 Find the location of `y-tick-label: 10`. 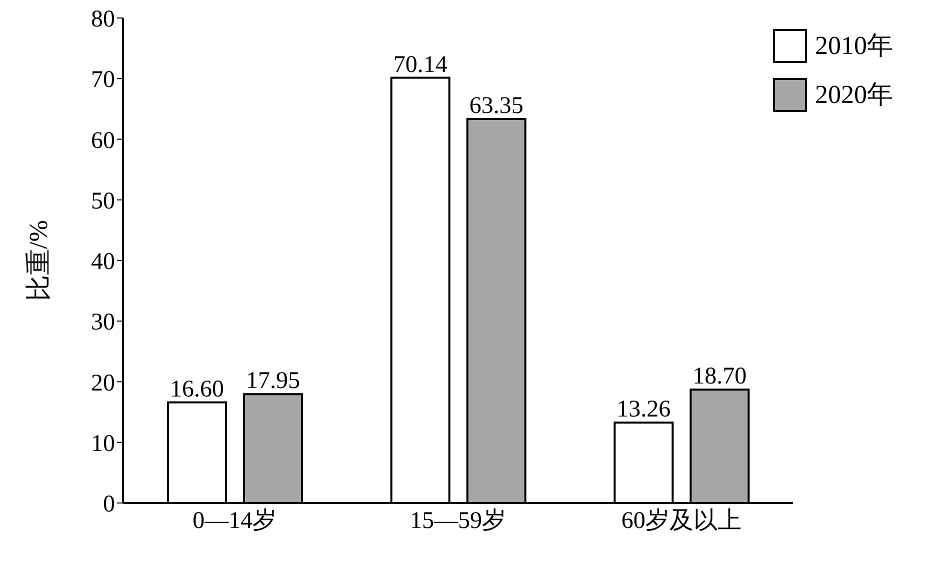

y-tick-label: 10 is located at coordinates (103, 443).